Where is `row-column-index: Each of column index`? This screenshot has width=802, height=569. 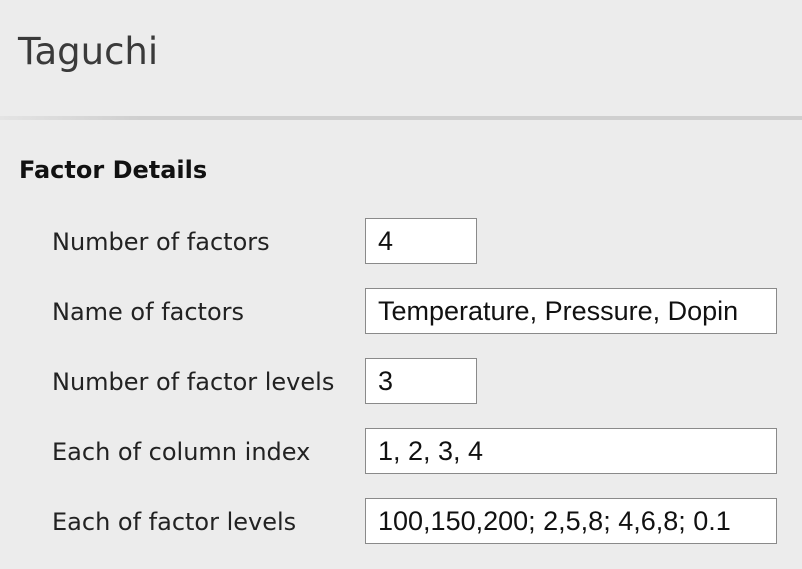 row-column-index: Each of column index is located at coordinates (401, 452).